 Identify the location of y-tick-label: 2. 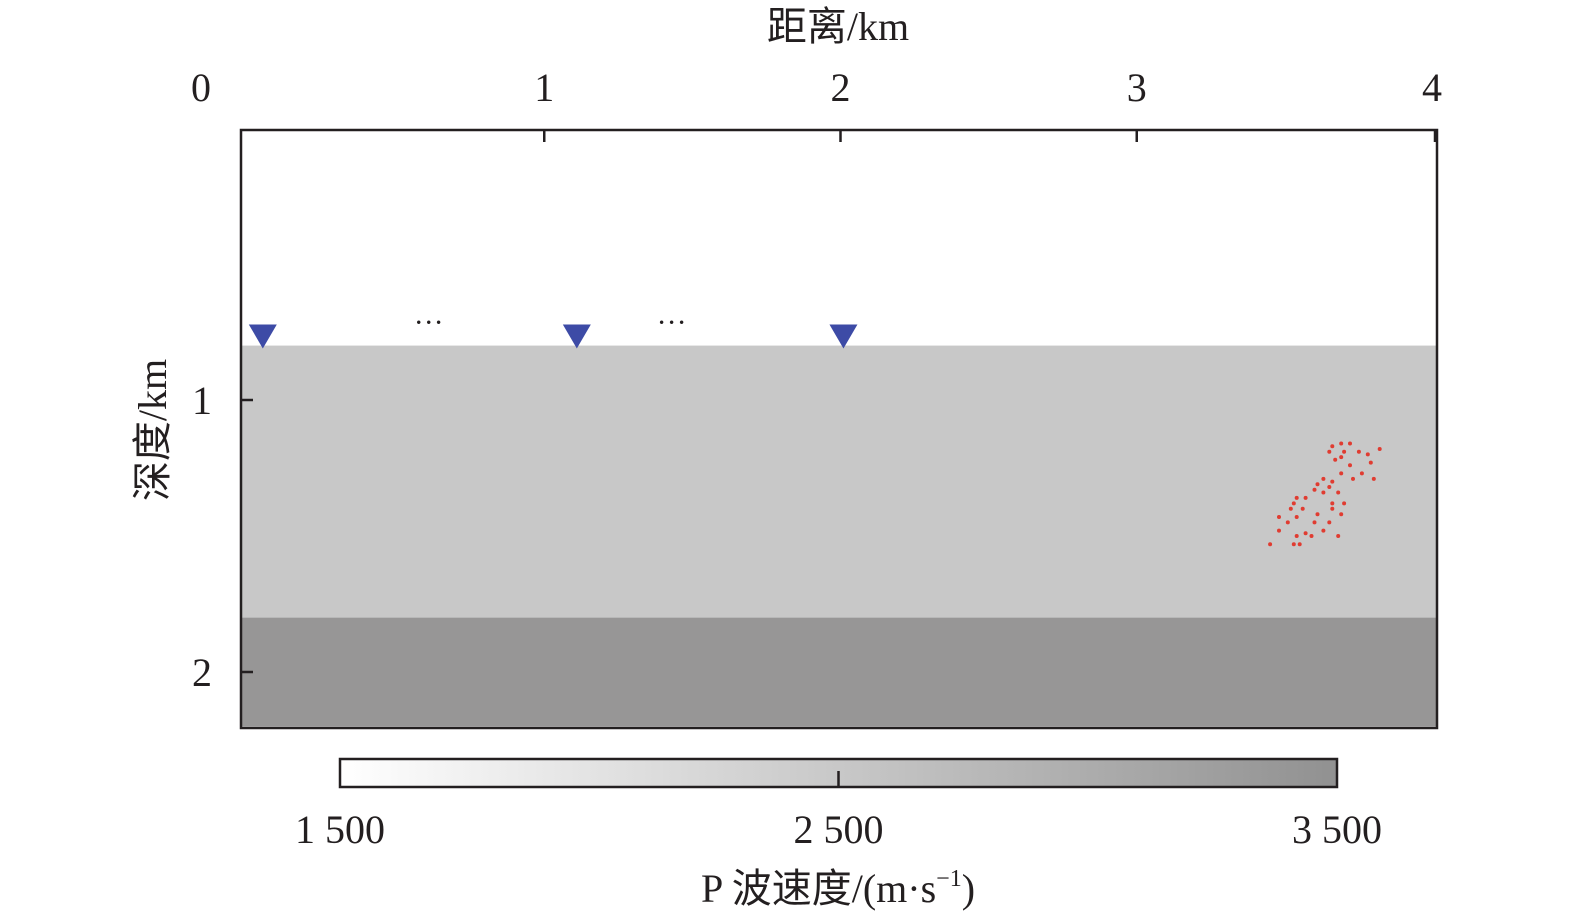
(202, 672).